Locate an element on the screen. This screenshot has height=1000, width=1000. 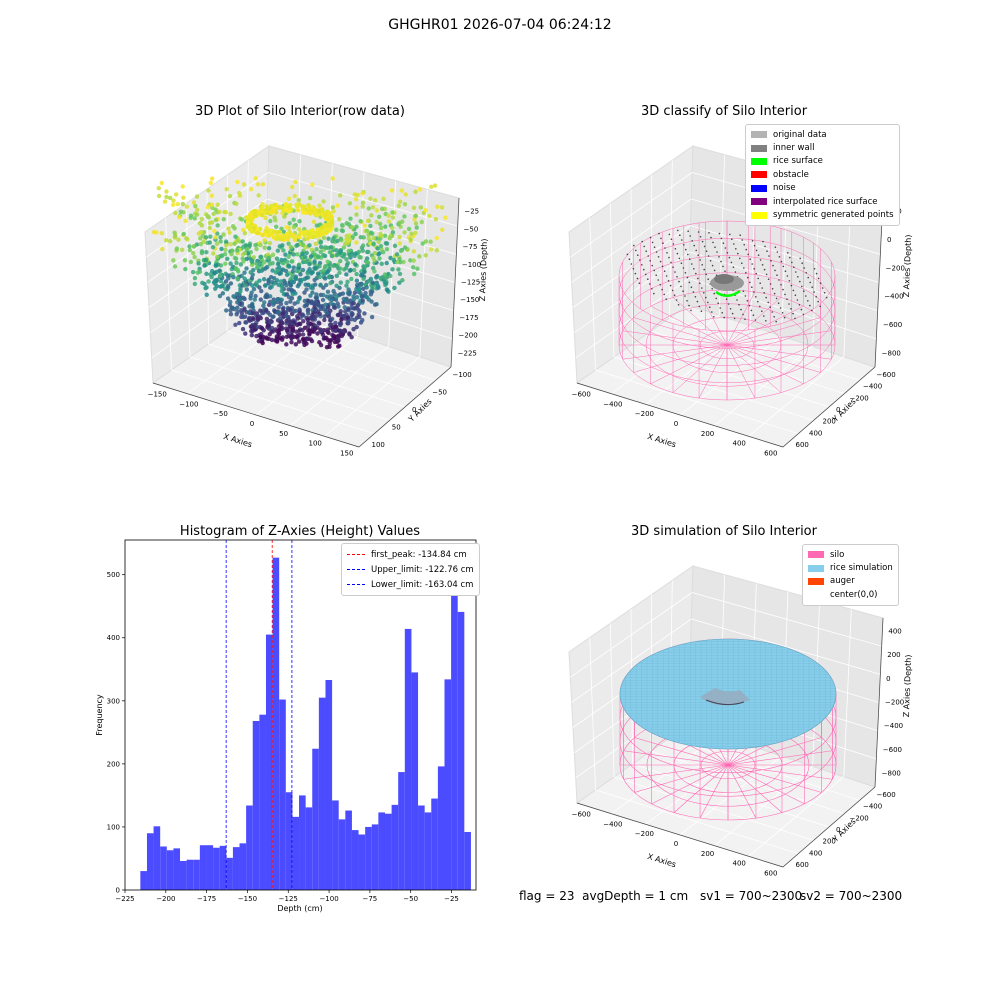
raw-z-tick-label: −125 is located at coordinates (470, 283).